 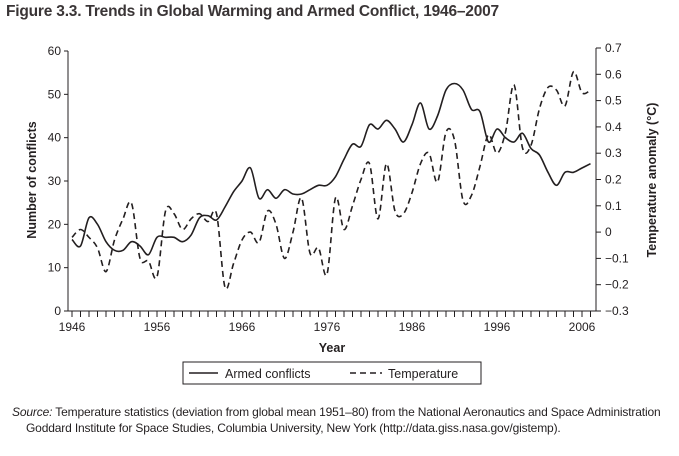 What do you see at coordinates (617, 258) in the screenshot?
I see `y2-tick-label: −0.1` at bounding box center [617, 258].